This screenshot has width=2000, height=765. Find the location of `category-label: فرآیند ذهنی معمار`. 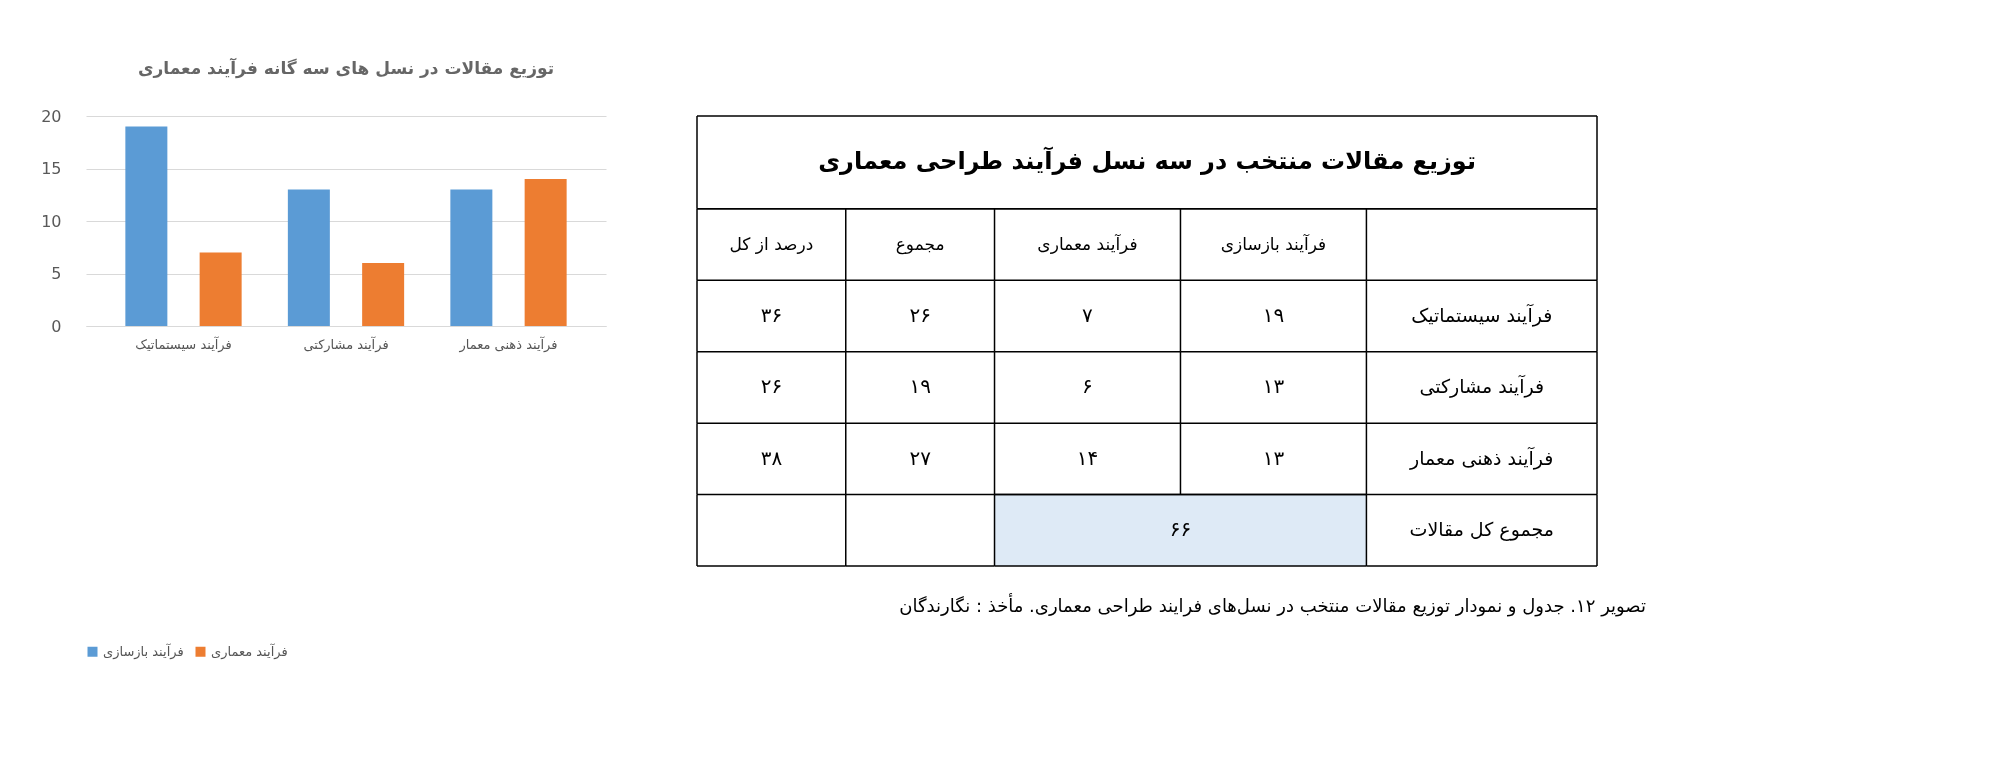

category-label: فرآیند ذهنی معمار is located at coordinates (1482, 457).